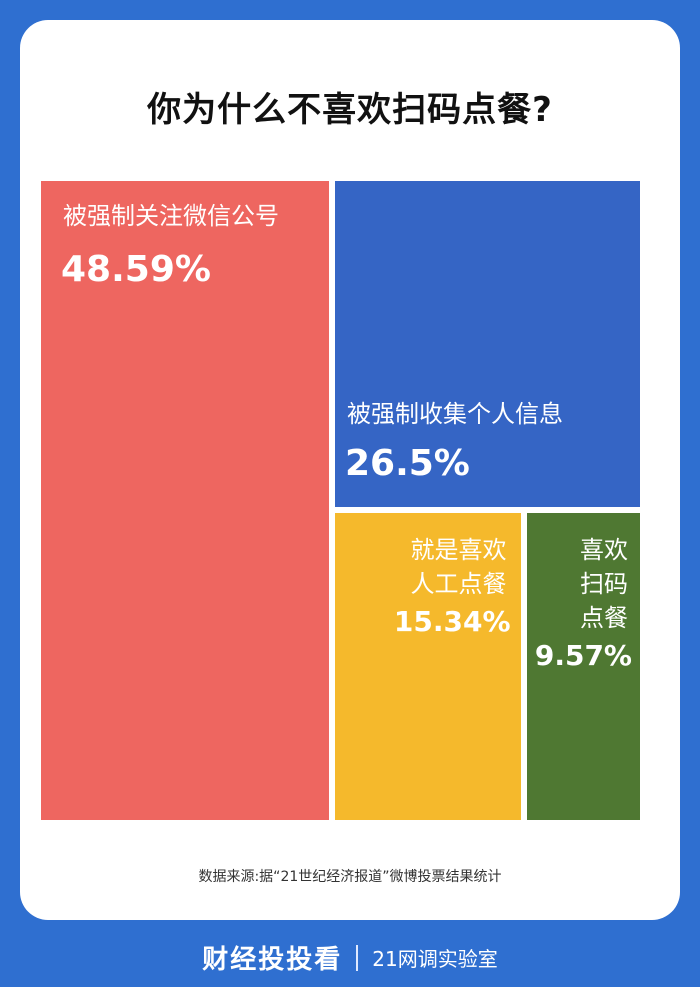 The image size is (700, 987). Describe the element at coordinates (603, 618) in the screenshot. I see `treemap-cell-label-line: 点餐` at that location.